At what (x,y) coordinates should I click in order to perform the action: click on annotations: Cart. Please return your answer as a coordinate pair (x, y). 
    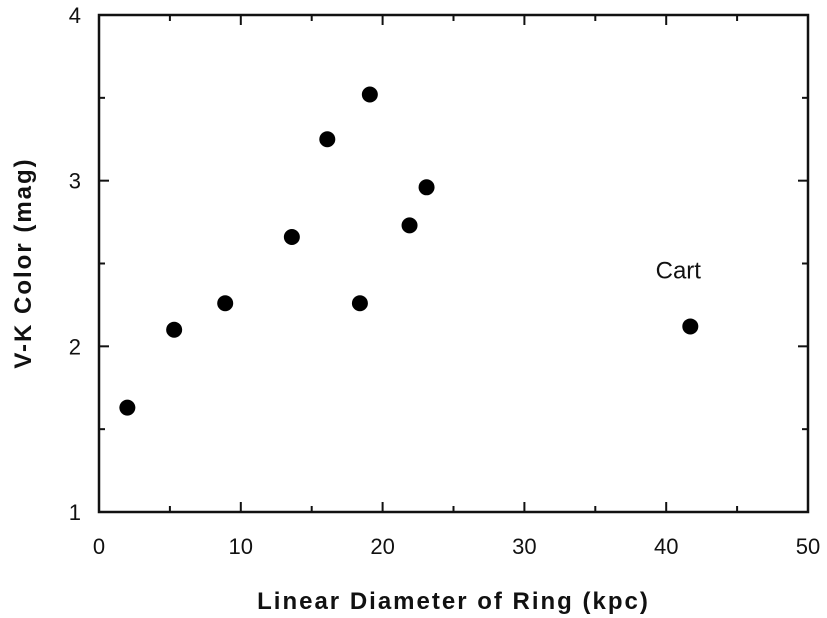
    Looking at the image, I should click on (679, 270).